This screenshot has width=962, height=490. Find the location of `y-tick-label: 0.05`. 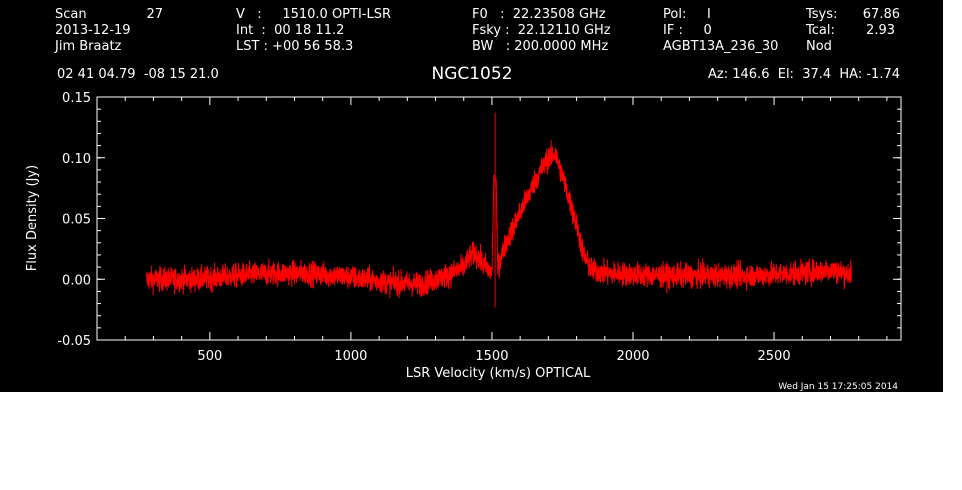

y-tick-label: 0.05 is located at coordinates (76, 220).